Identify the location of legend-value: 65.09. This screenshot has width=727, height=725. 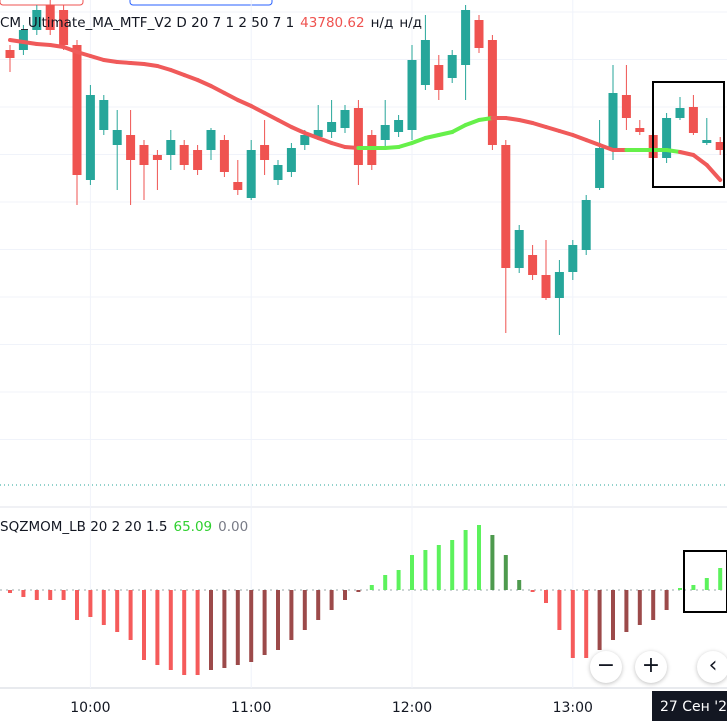
(193, 527).